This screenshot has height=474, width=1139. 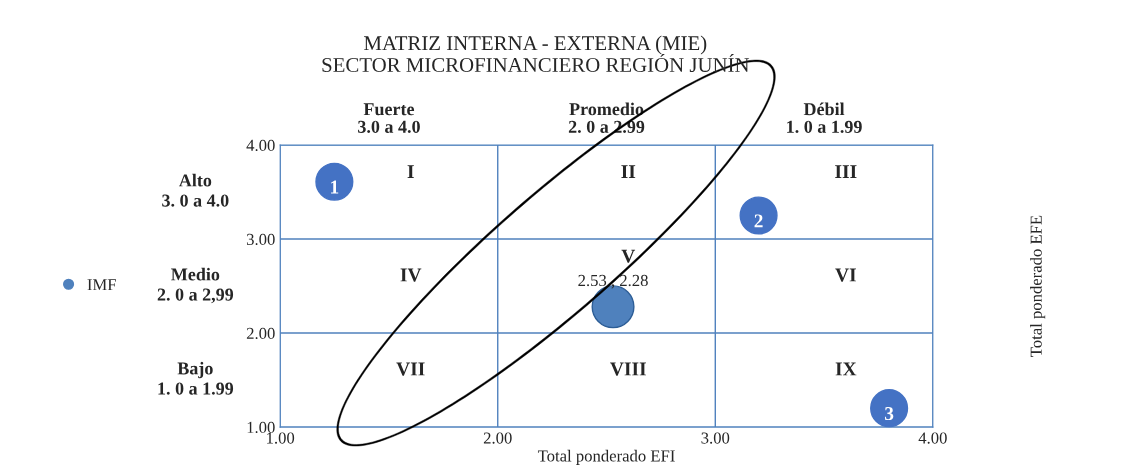 I want to click on annotation: III, so click(x=846, y=171).